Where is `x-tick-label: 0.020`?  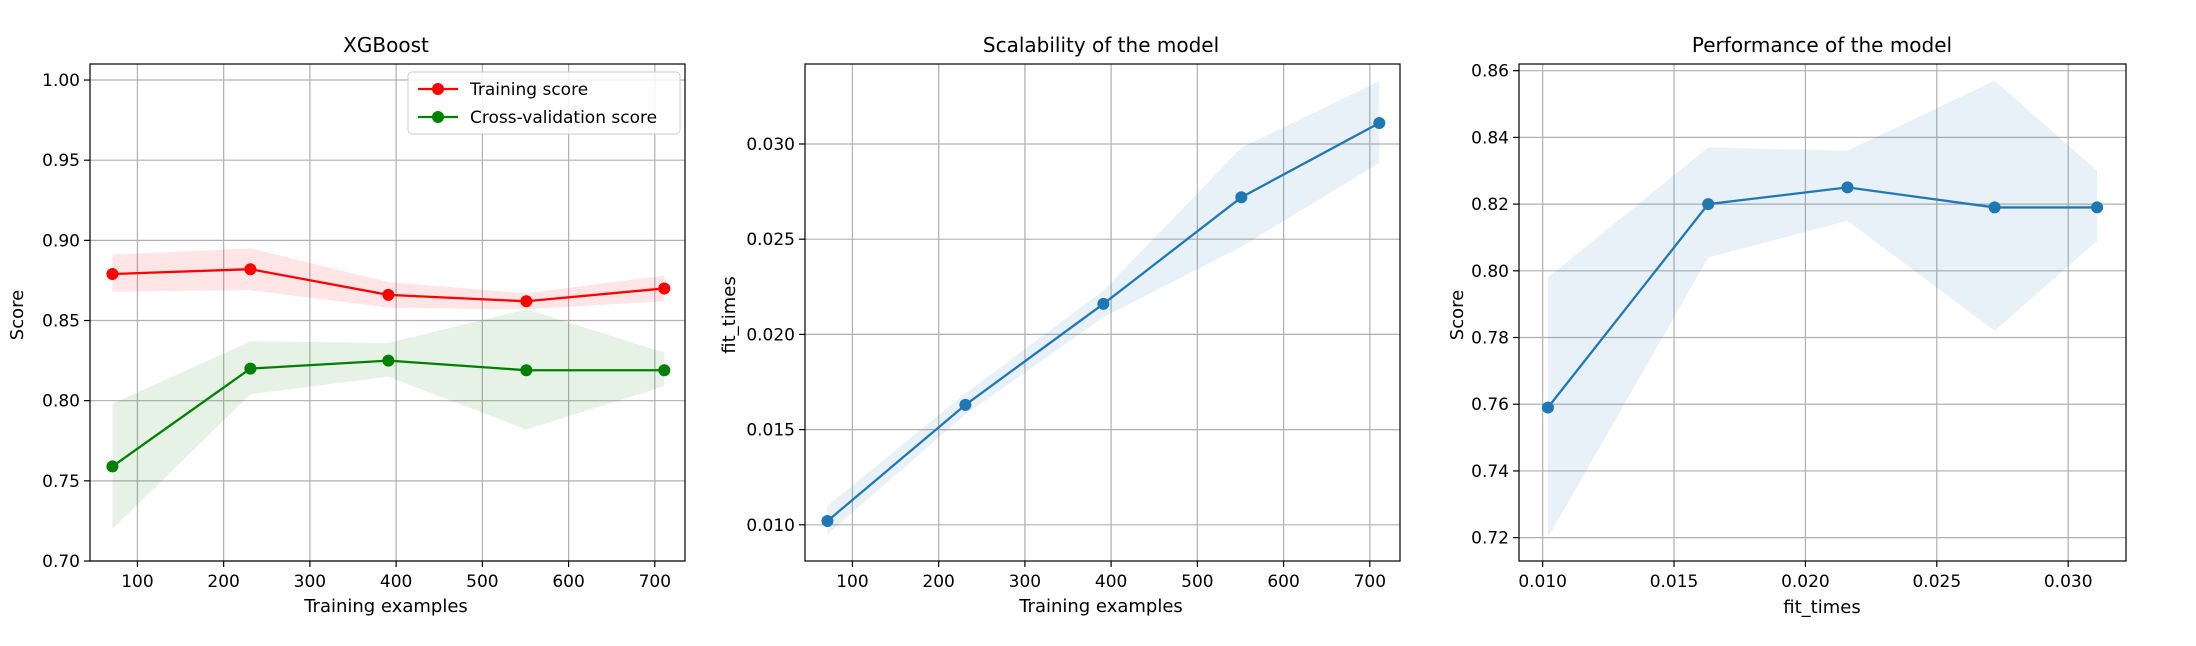 x-tick-label: 0.020 is located at coordinates (1805, 582).